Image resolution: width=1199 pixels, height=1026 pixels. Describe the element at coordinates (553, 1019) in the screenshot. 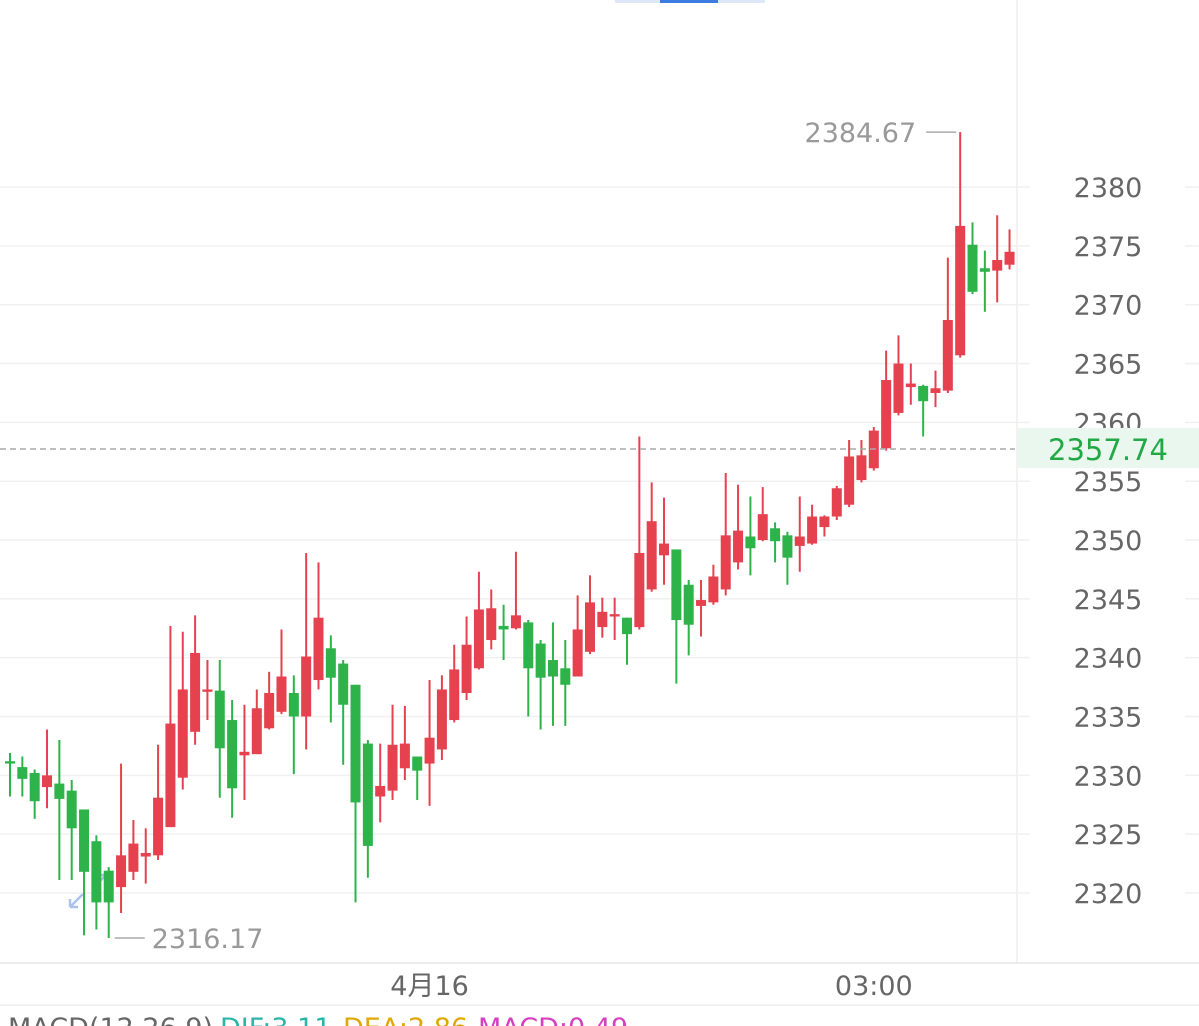

I see `macd-value-label: MACD:0.49` at that location.